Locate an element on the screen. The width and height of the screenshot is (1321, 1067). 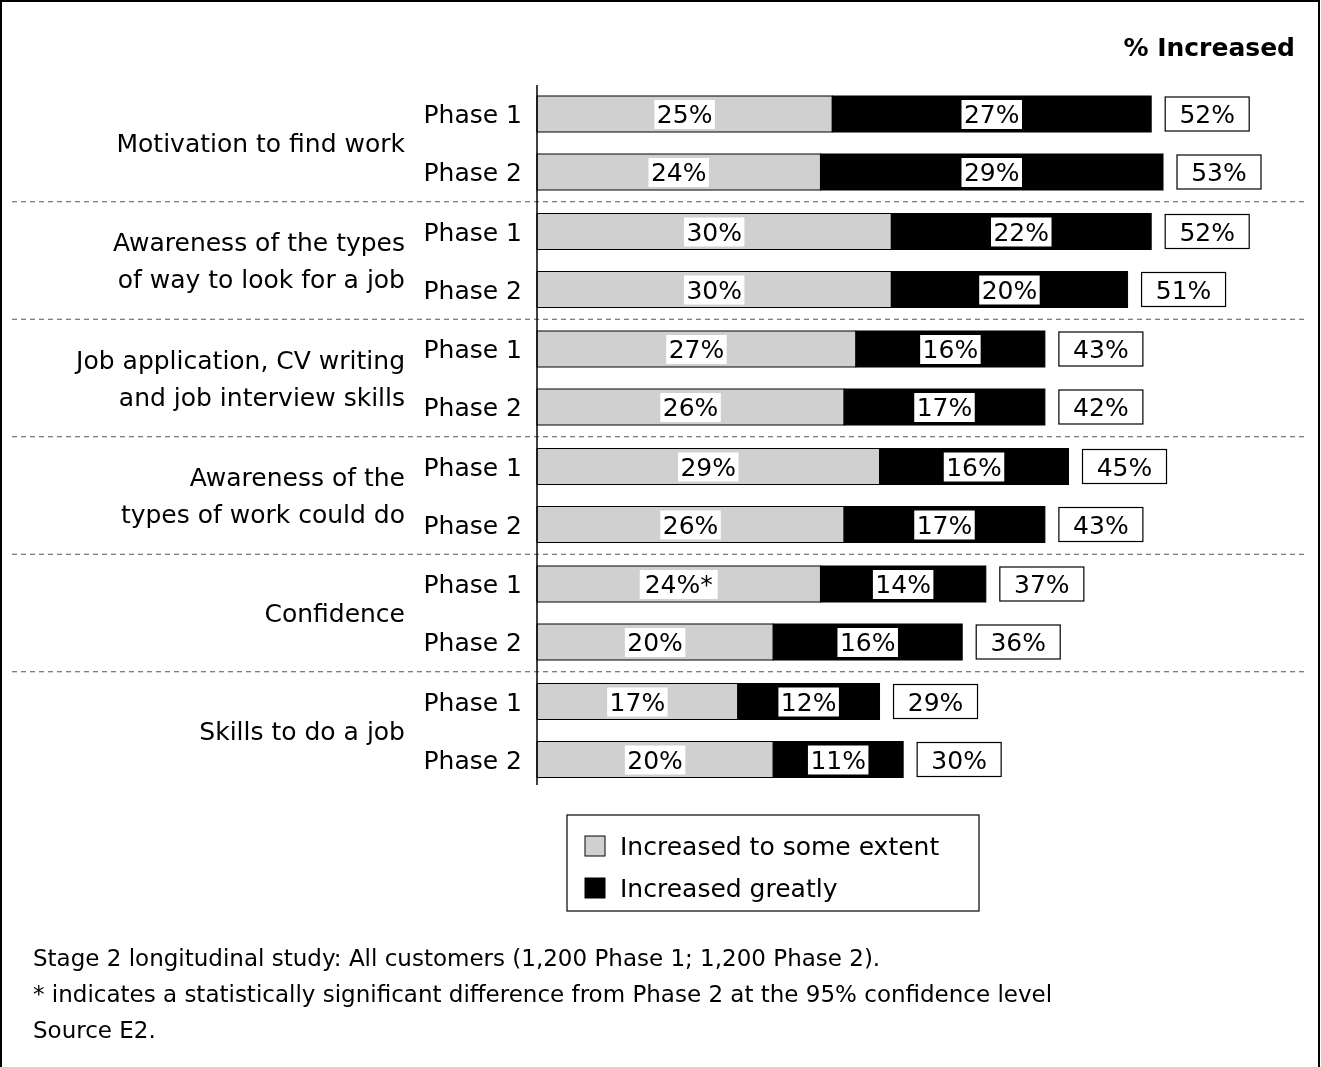
data-label: 11% is located at coordinates (838, 760).